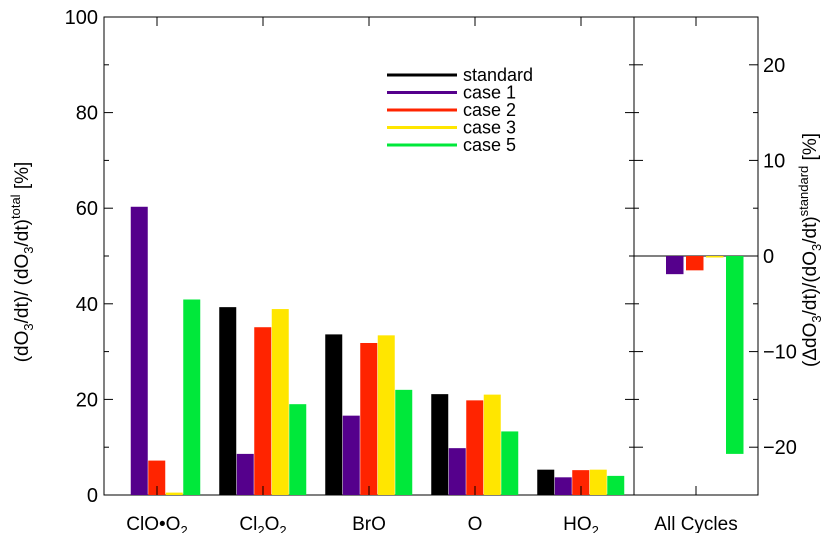 This screenshot has width=835, height=538. I want to click on x-tick-label: O, so click(475, 523).